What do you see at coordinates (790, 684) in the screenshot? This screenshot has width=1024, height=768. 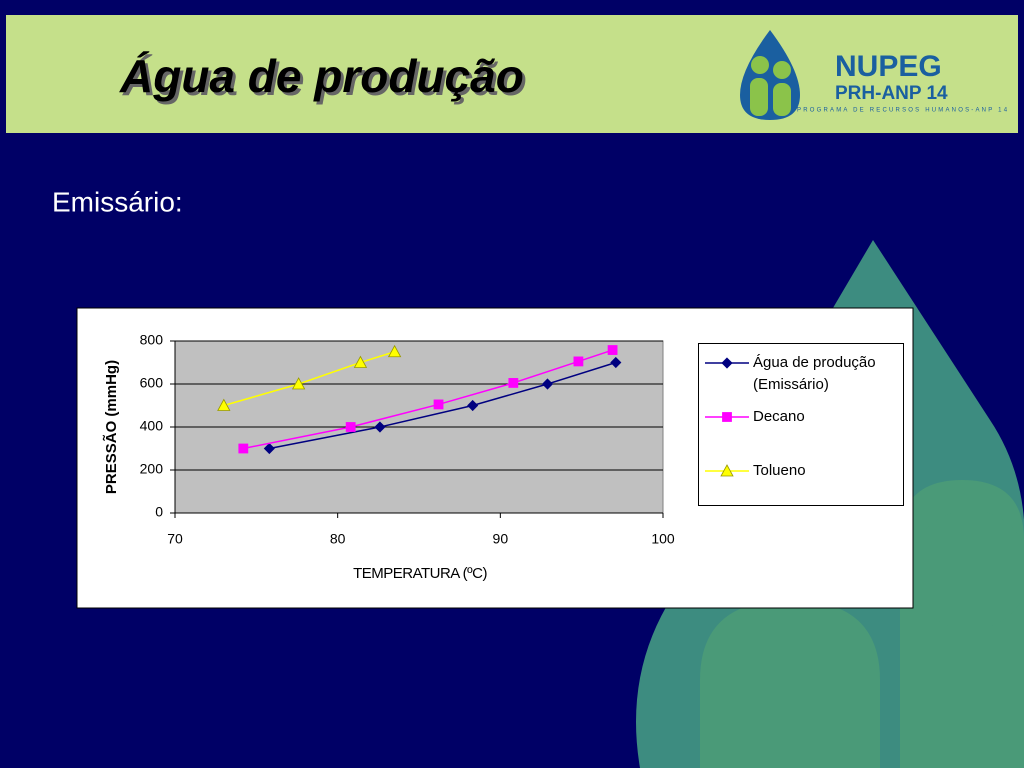 I see `bg-arch` at bounding box center [790, 684].